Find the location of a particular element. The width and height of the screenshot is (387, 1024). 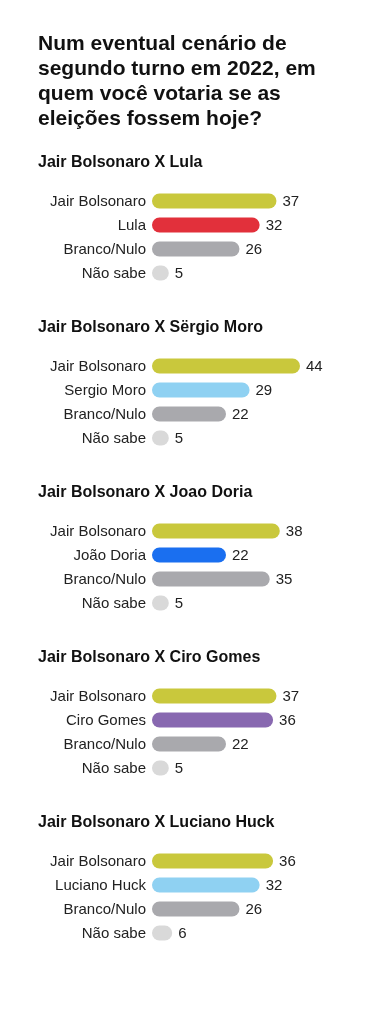

y-tick-label: Sergio Moro is located at coordinates (105, 390).